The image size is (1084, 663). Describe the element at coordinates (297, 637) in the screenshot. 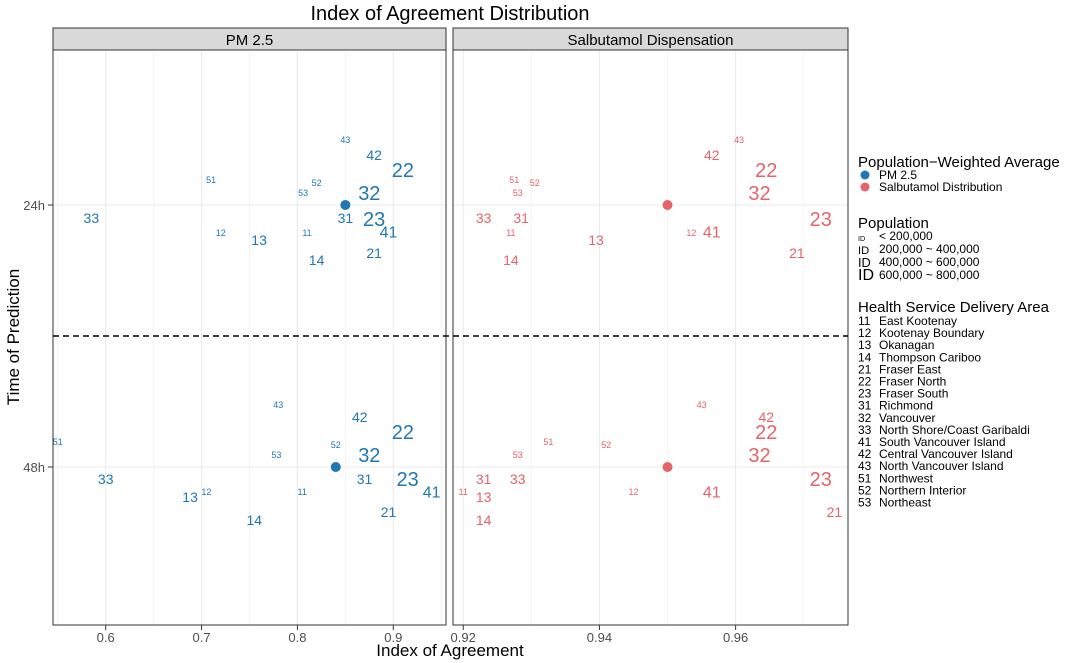

I see `x-tick-label: 0.8` at that location.